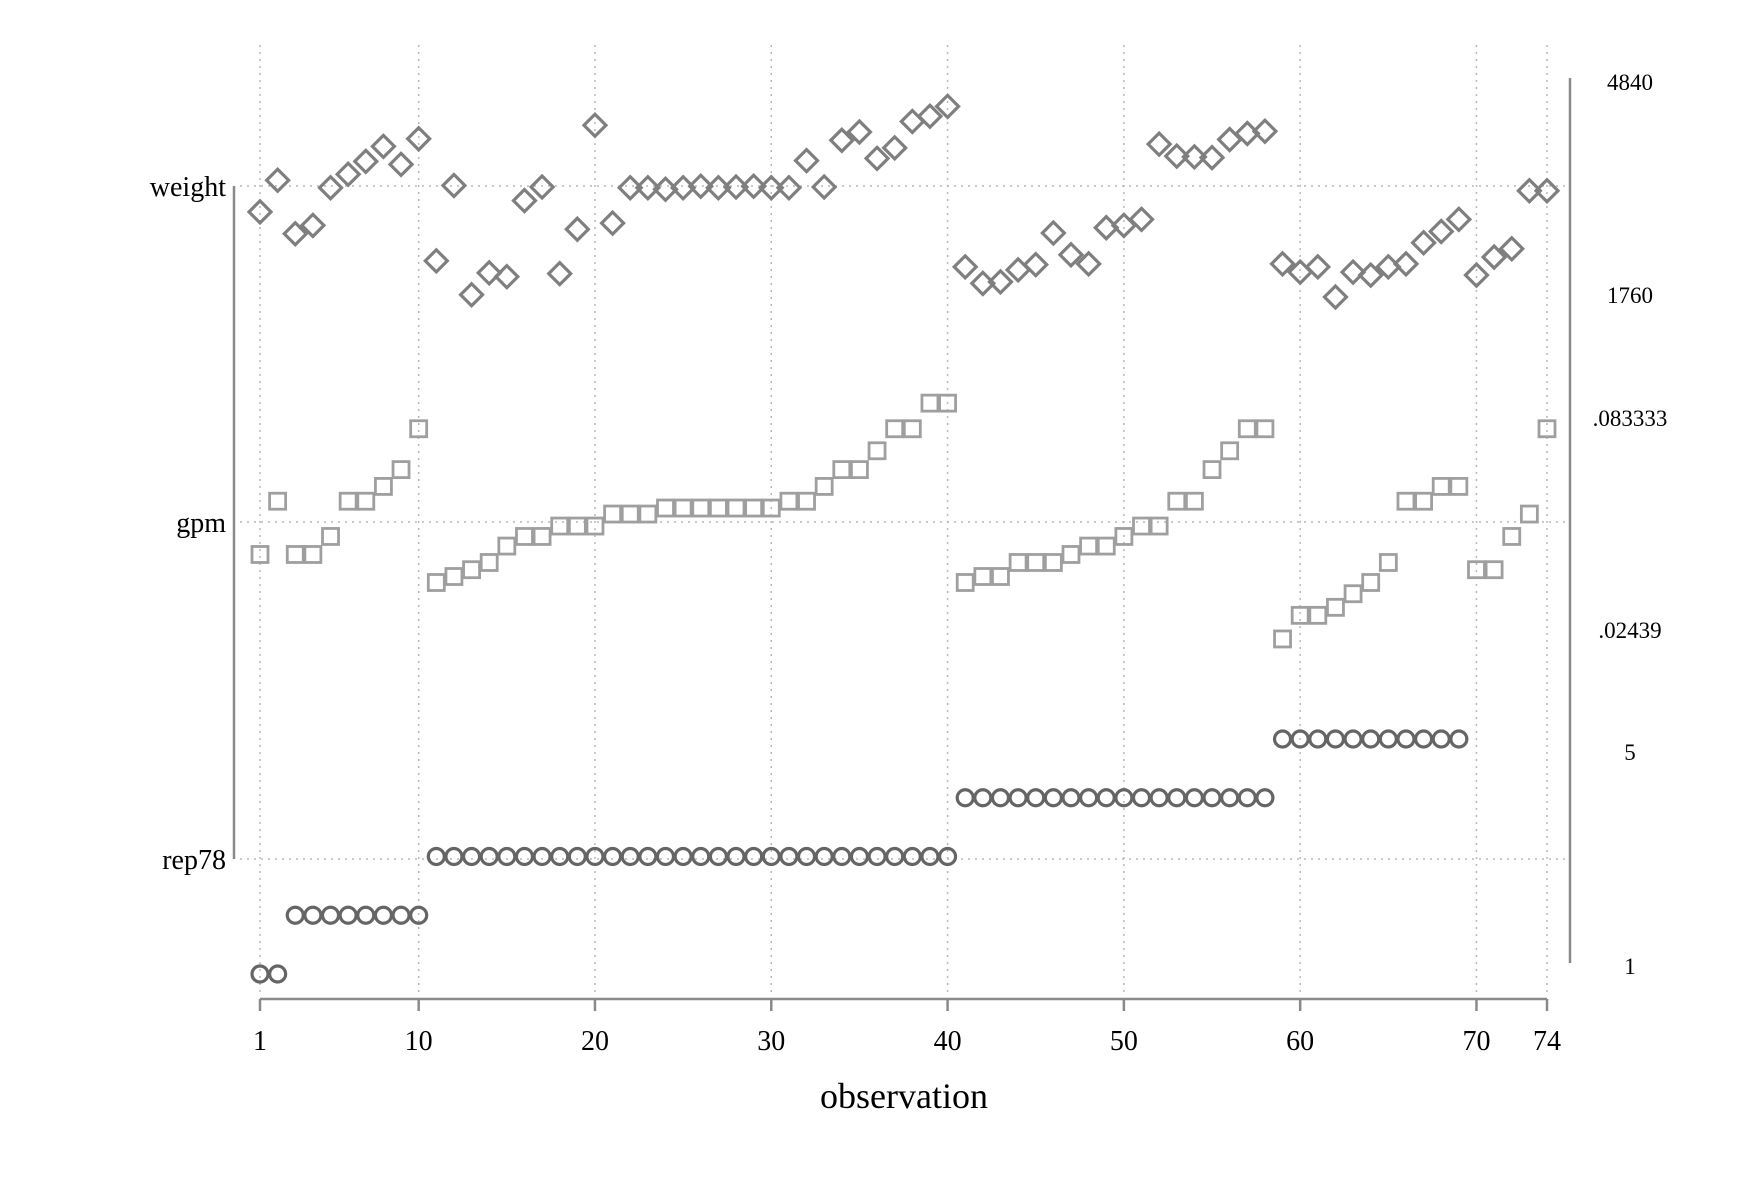 The image size is (1764, 1181). I want to click on x-tick-label: 10, so click(419, 1041).